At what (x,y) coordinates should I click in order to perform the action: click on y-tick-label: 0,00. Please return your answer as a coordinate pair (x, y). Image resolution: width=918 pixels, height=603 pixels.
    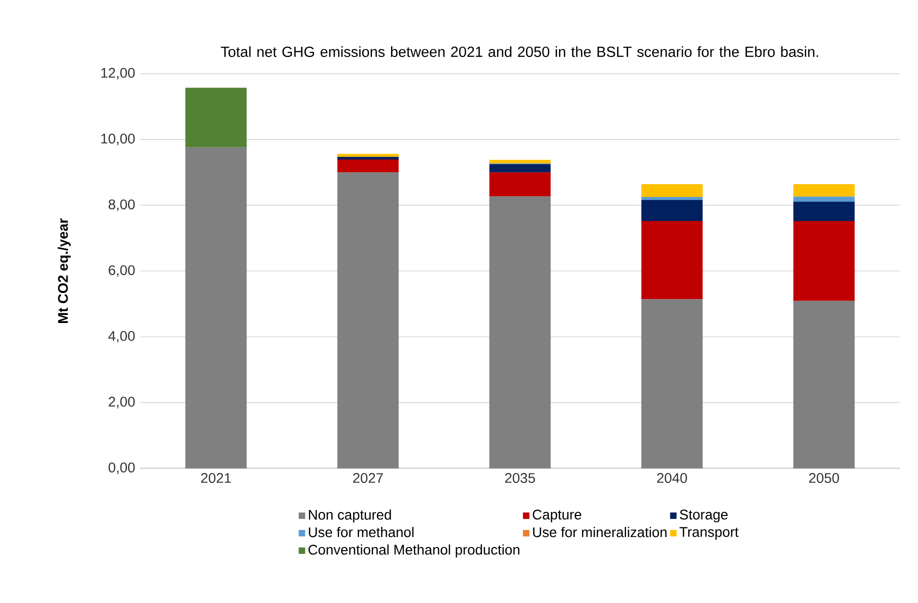
    Looking at the image, I should click on (121, 468).